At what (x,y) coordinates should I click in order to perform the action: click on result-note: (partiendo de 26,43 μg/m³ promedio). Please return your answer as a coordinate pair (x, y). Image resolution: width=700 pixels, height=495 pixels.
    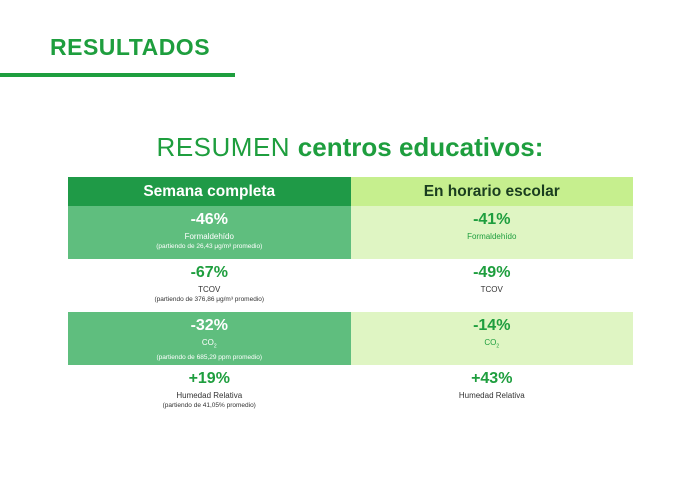
    Looking at the image, I should click on (209, 246).